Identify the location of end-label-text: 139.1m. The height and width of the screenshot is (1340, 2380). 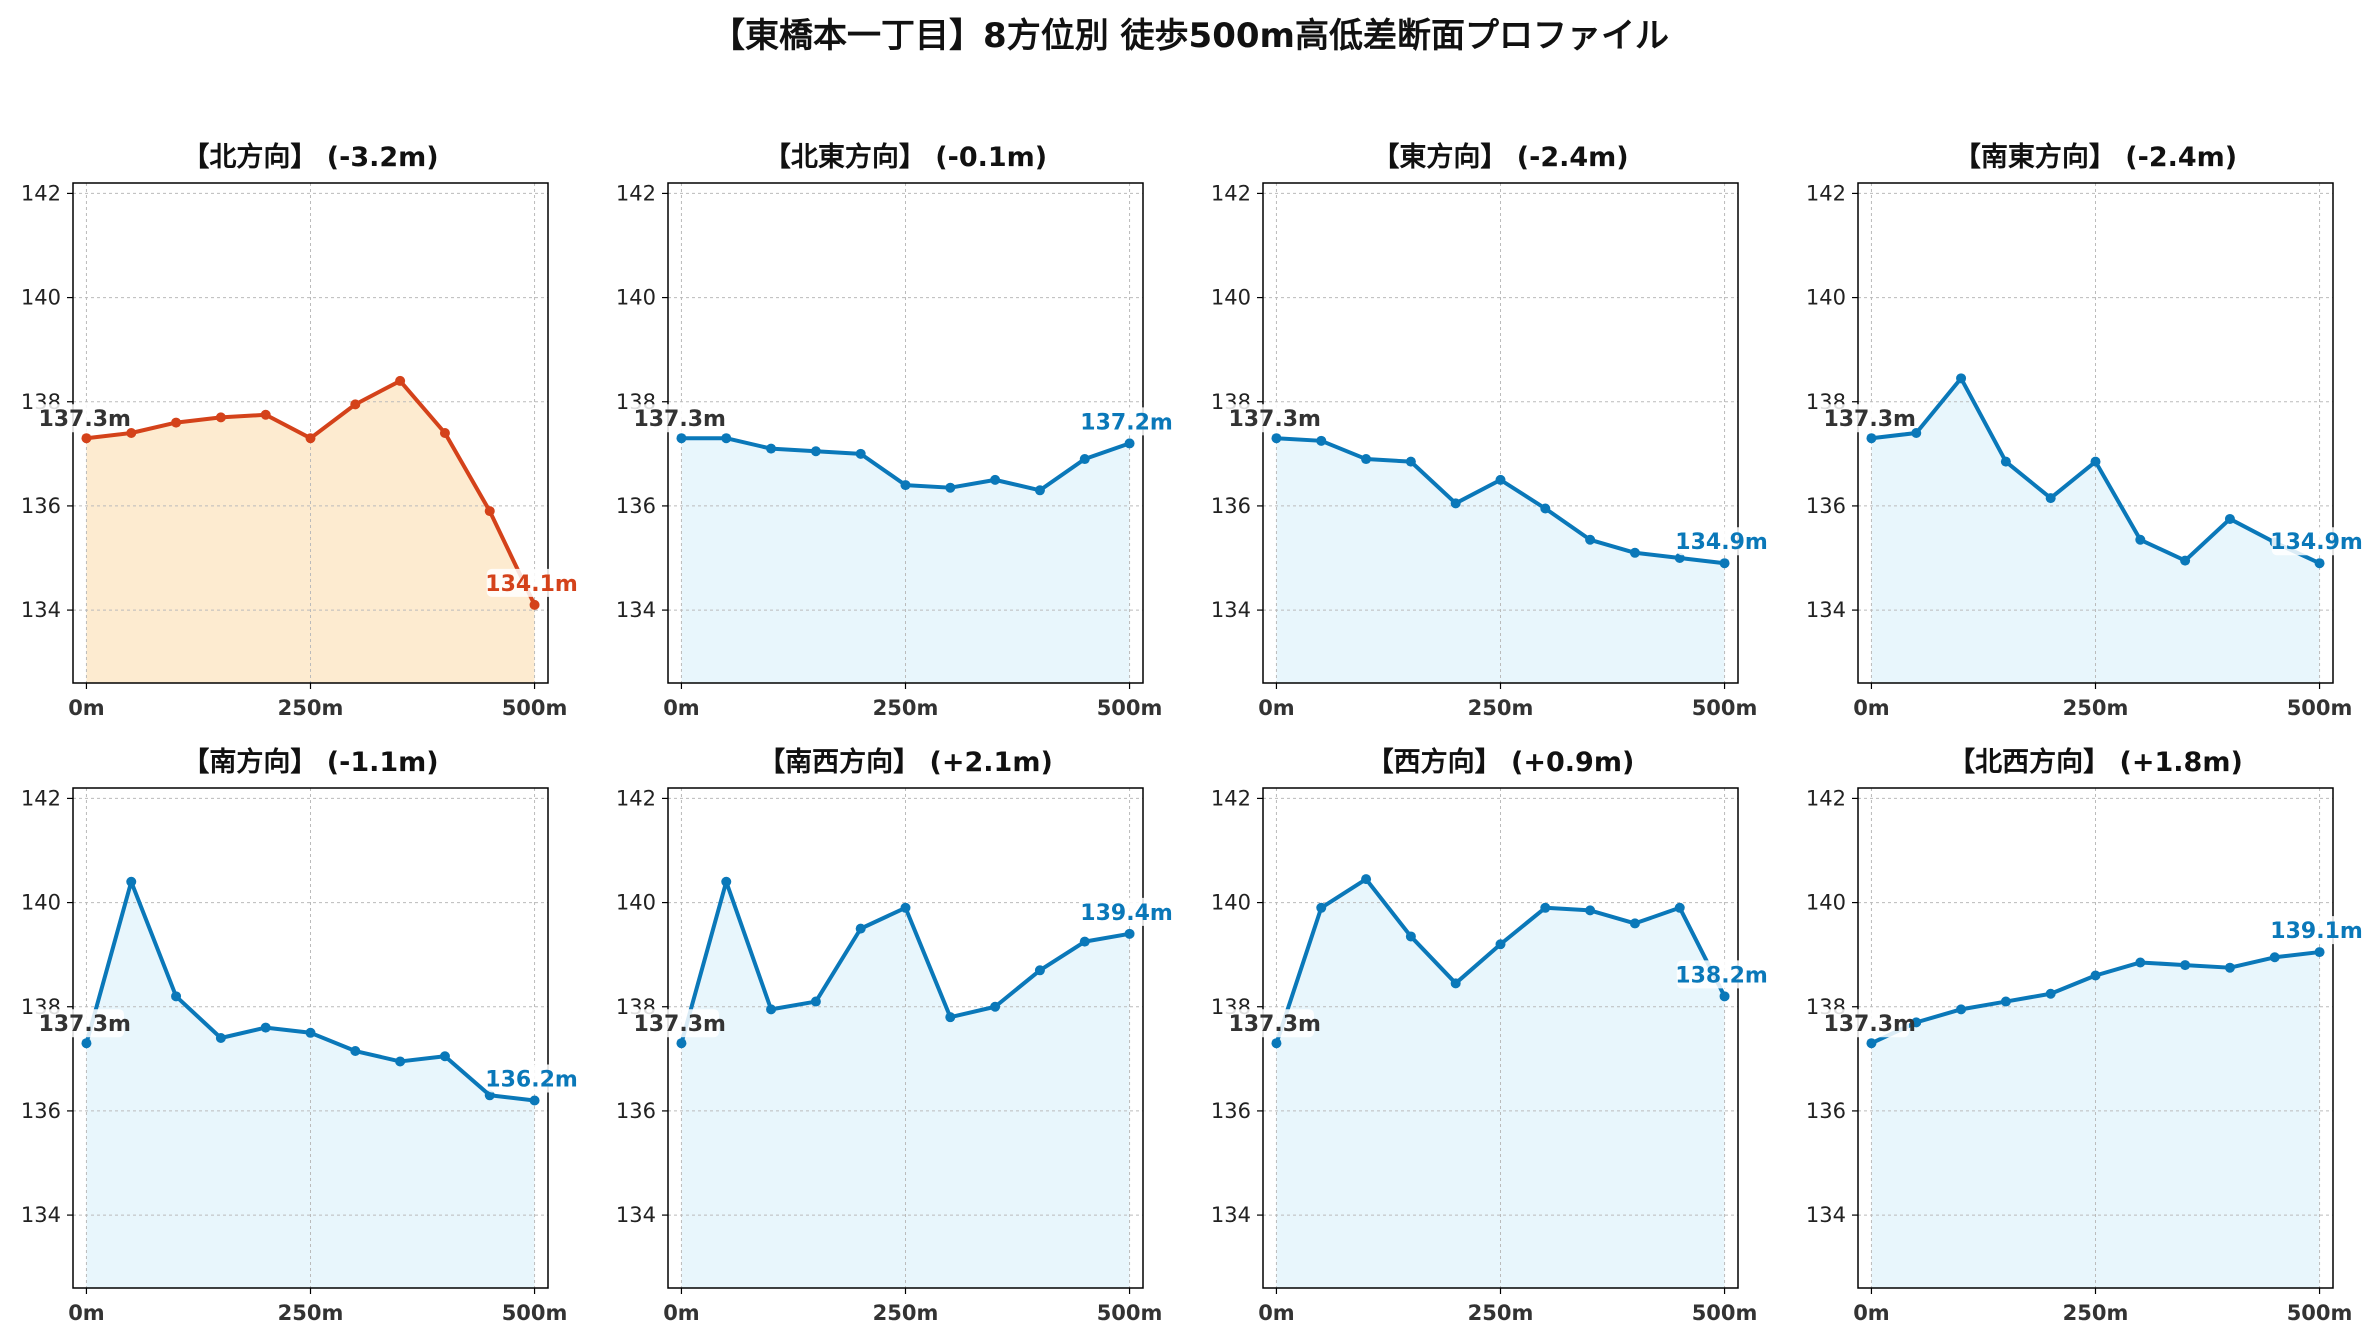
(2316, 931).